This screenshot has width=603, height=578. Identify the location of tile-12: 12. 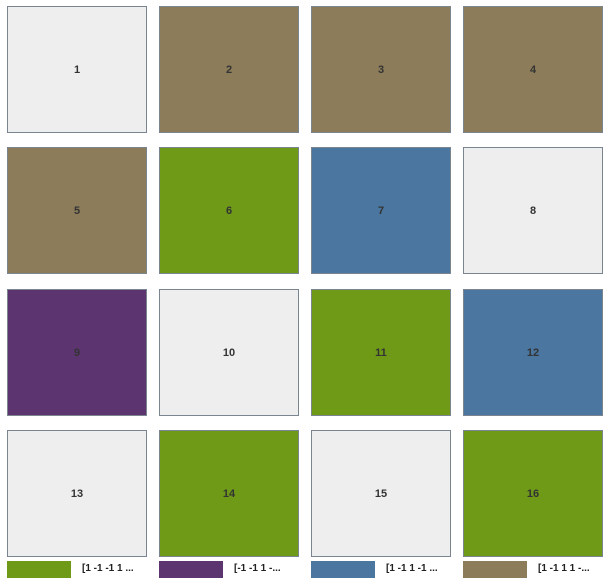
(533, 352).